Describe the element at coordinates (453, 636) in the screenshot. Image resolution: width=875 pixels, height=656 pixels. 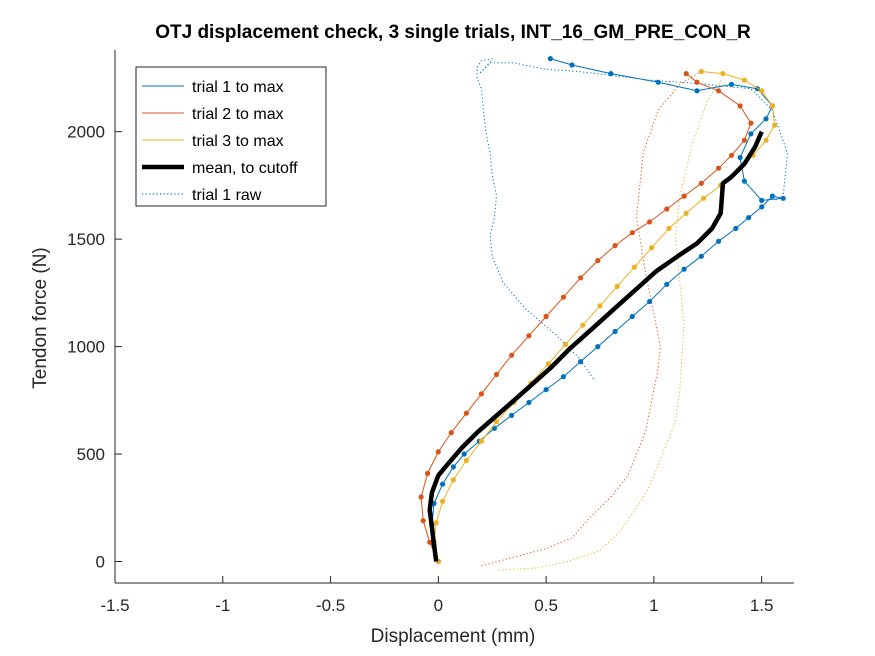
I see `x-axis-label: Displacement (mm)` at that location.